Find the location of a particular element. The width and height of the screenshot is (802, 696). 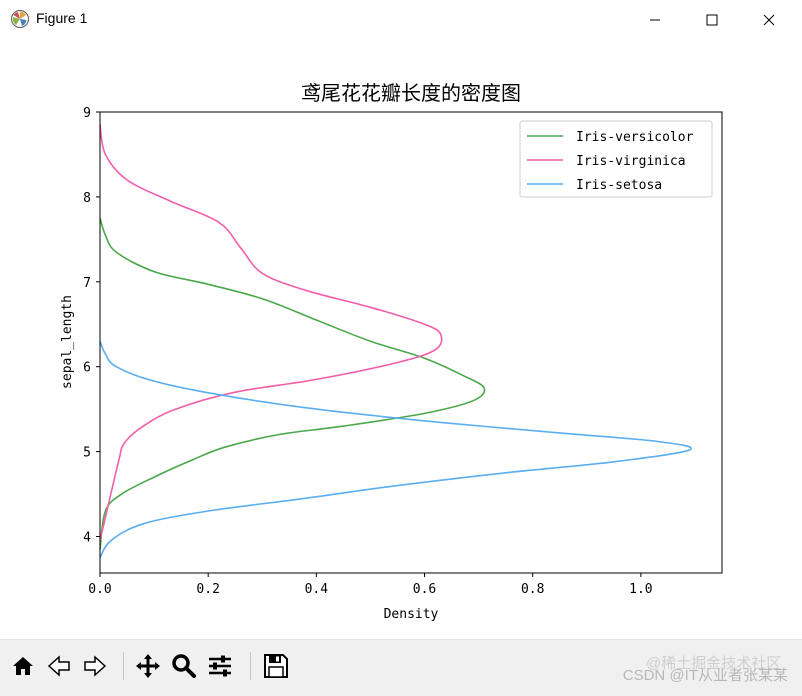

arrow-left-icon is located at coordinates (58, 666).